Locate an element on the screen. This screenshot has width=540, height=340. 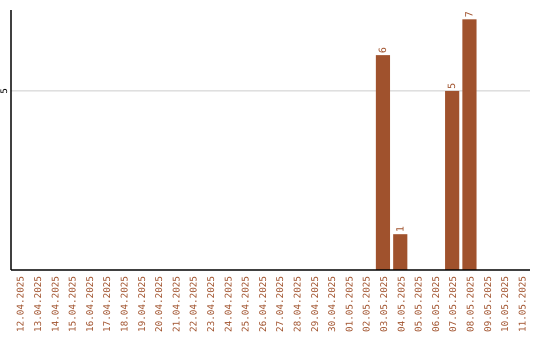
x-tick-label: 11.05.2025 is located at coordinates (522, 304).